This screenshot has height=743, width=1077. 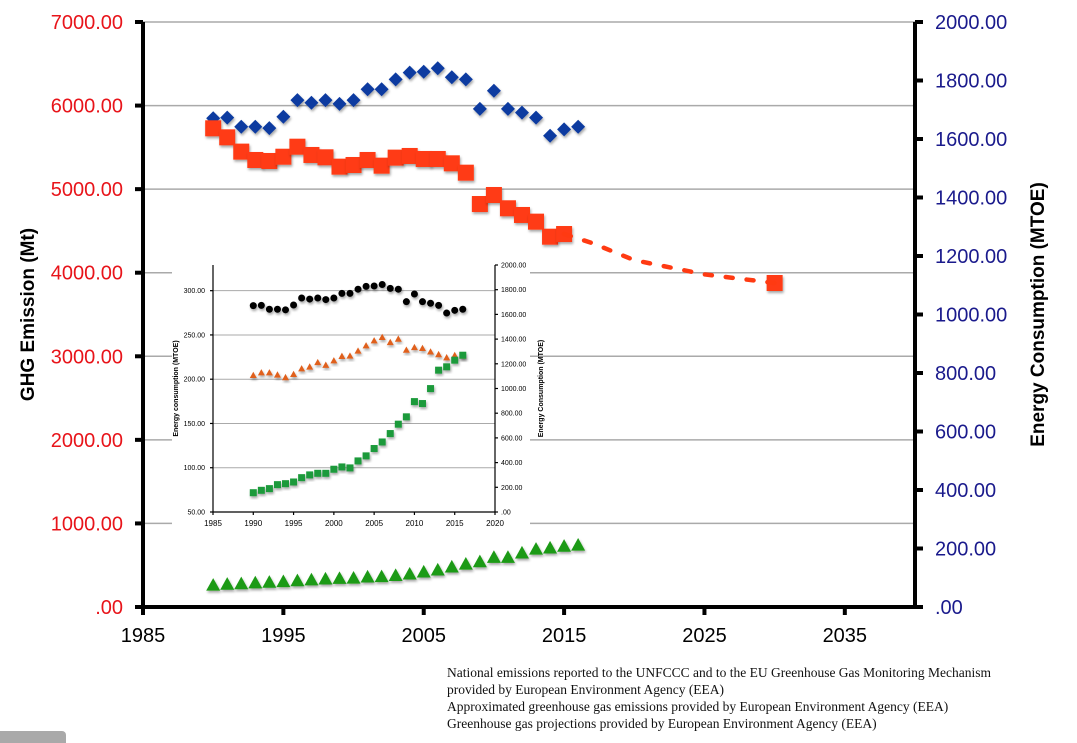 What do you see at coordinates (196, 512) in the screenshot?
I see `y-tick-label: 50.00` at bounding box center [196, 512].